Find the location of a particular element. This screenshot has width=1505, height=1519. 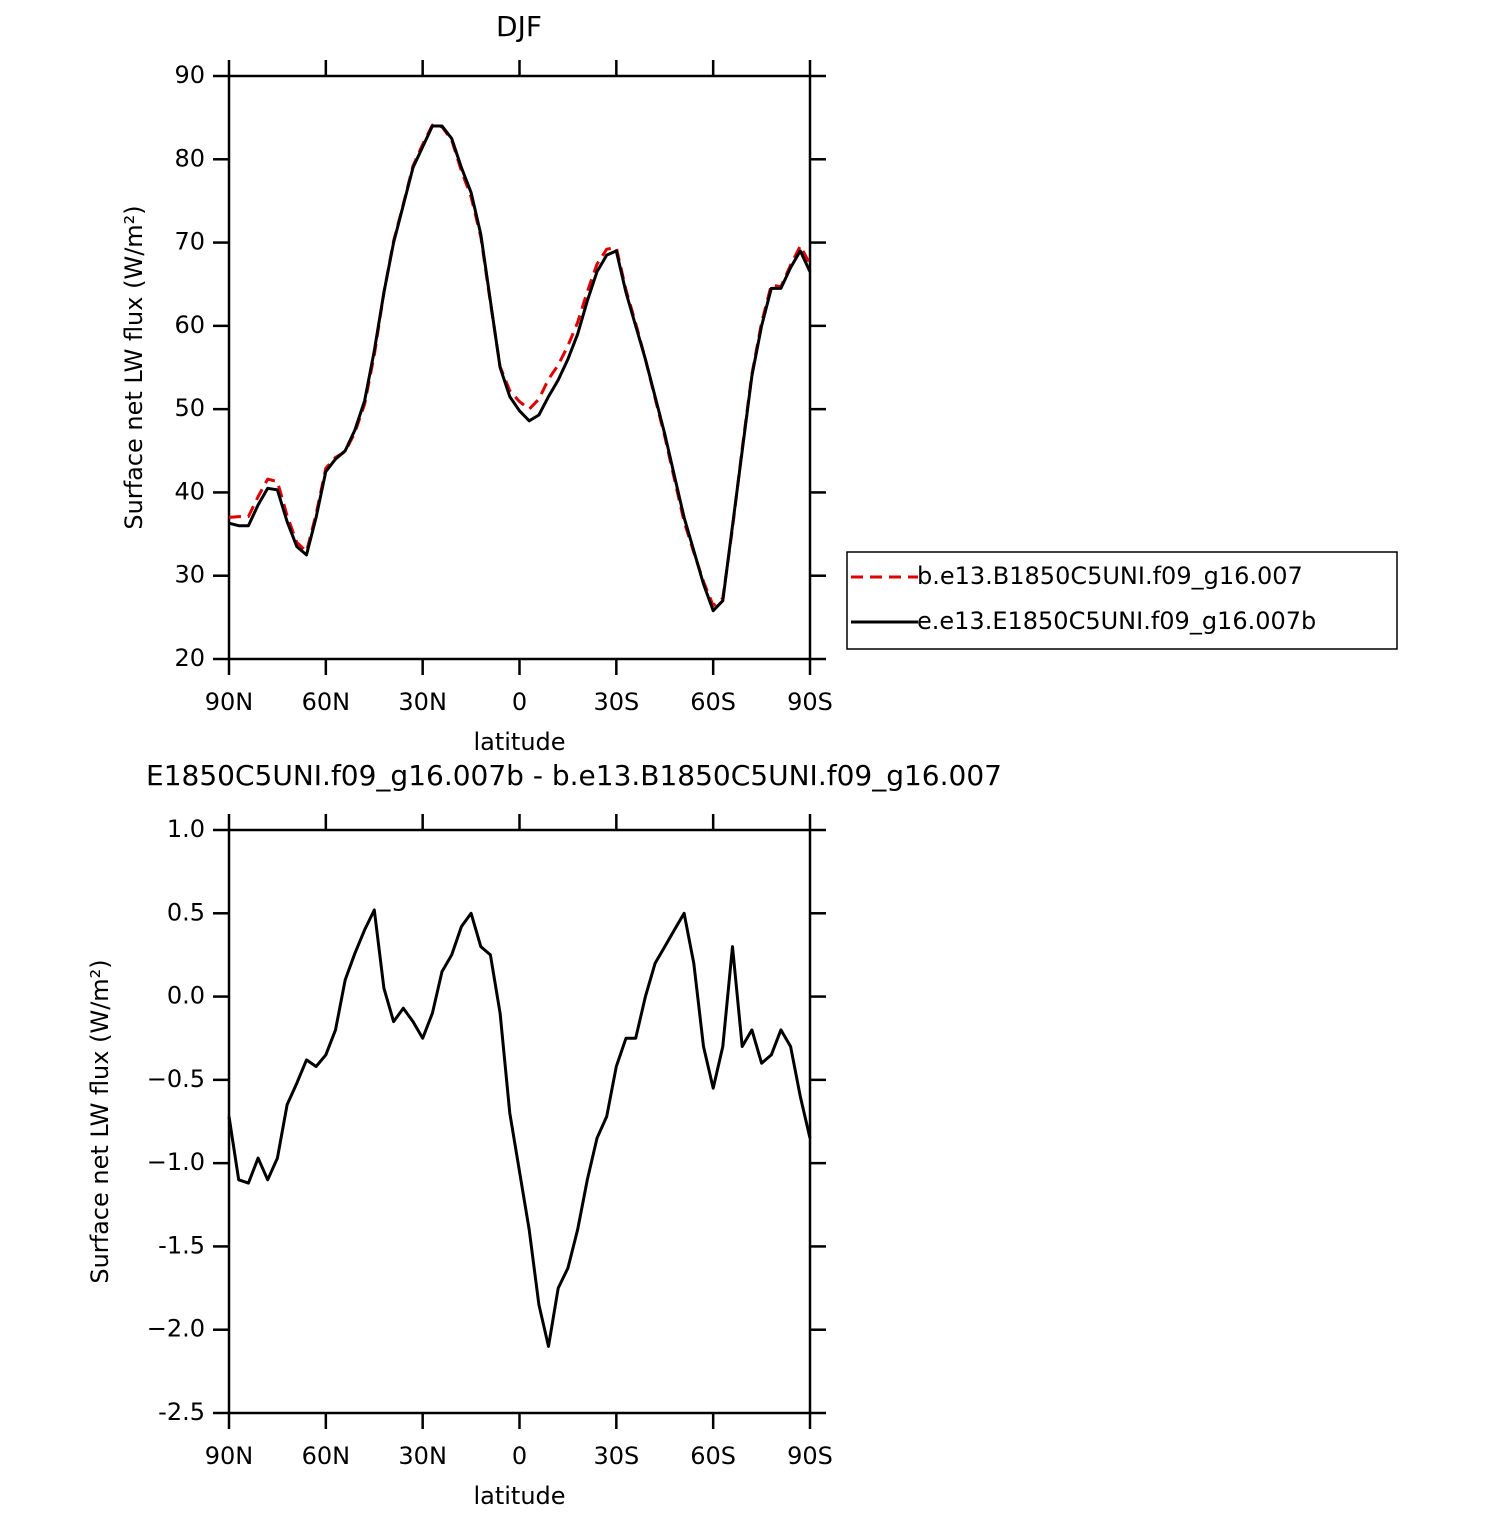

legend-label: b.e13.B1850C5UNI.f09_g16.007 is located at coordinates (1110, 576).